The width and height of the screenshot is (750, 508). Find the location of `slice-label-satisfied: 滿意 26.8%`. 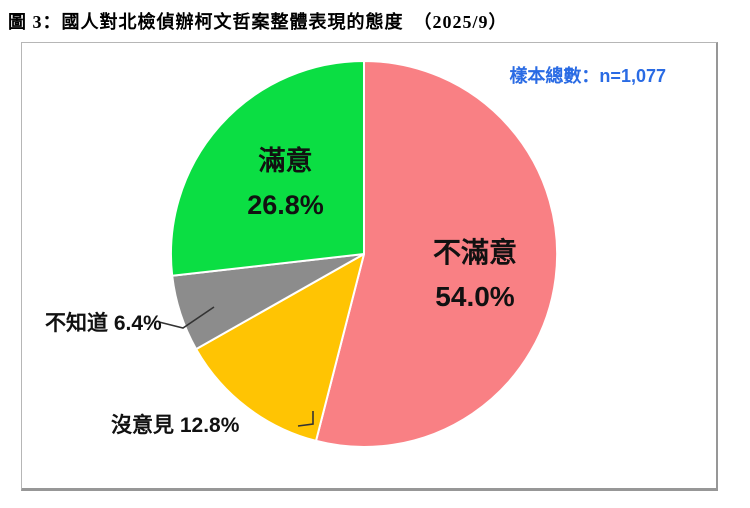

slice-label-satisfied: 滿意 26.8% is located at coordinates (285, 183).